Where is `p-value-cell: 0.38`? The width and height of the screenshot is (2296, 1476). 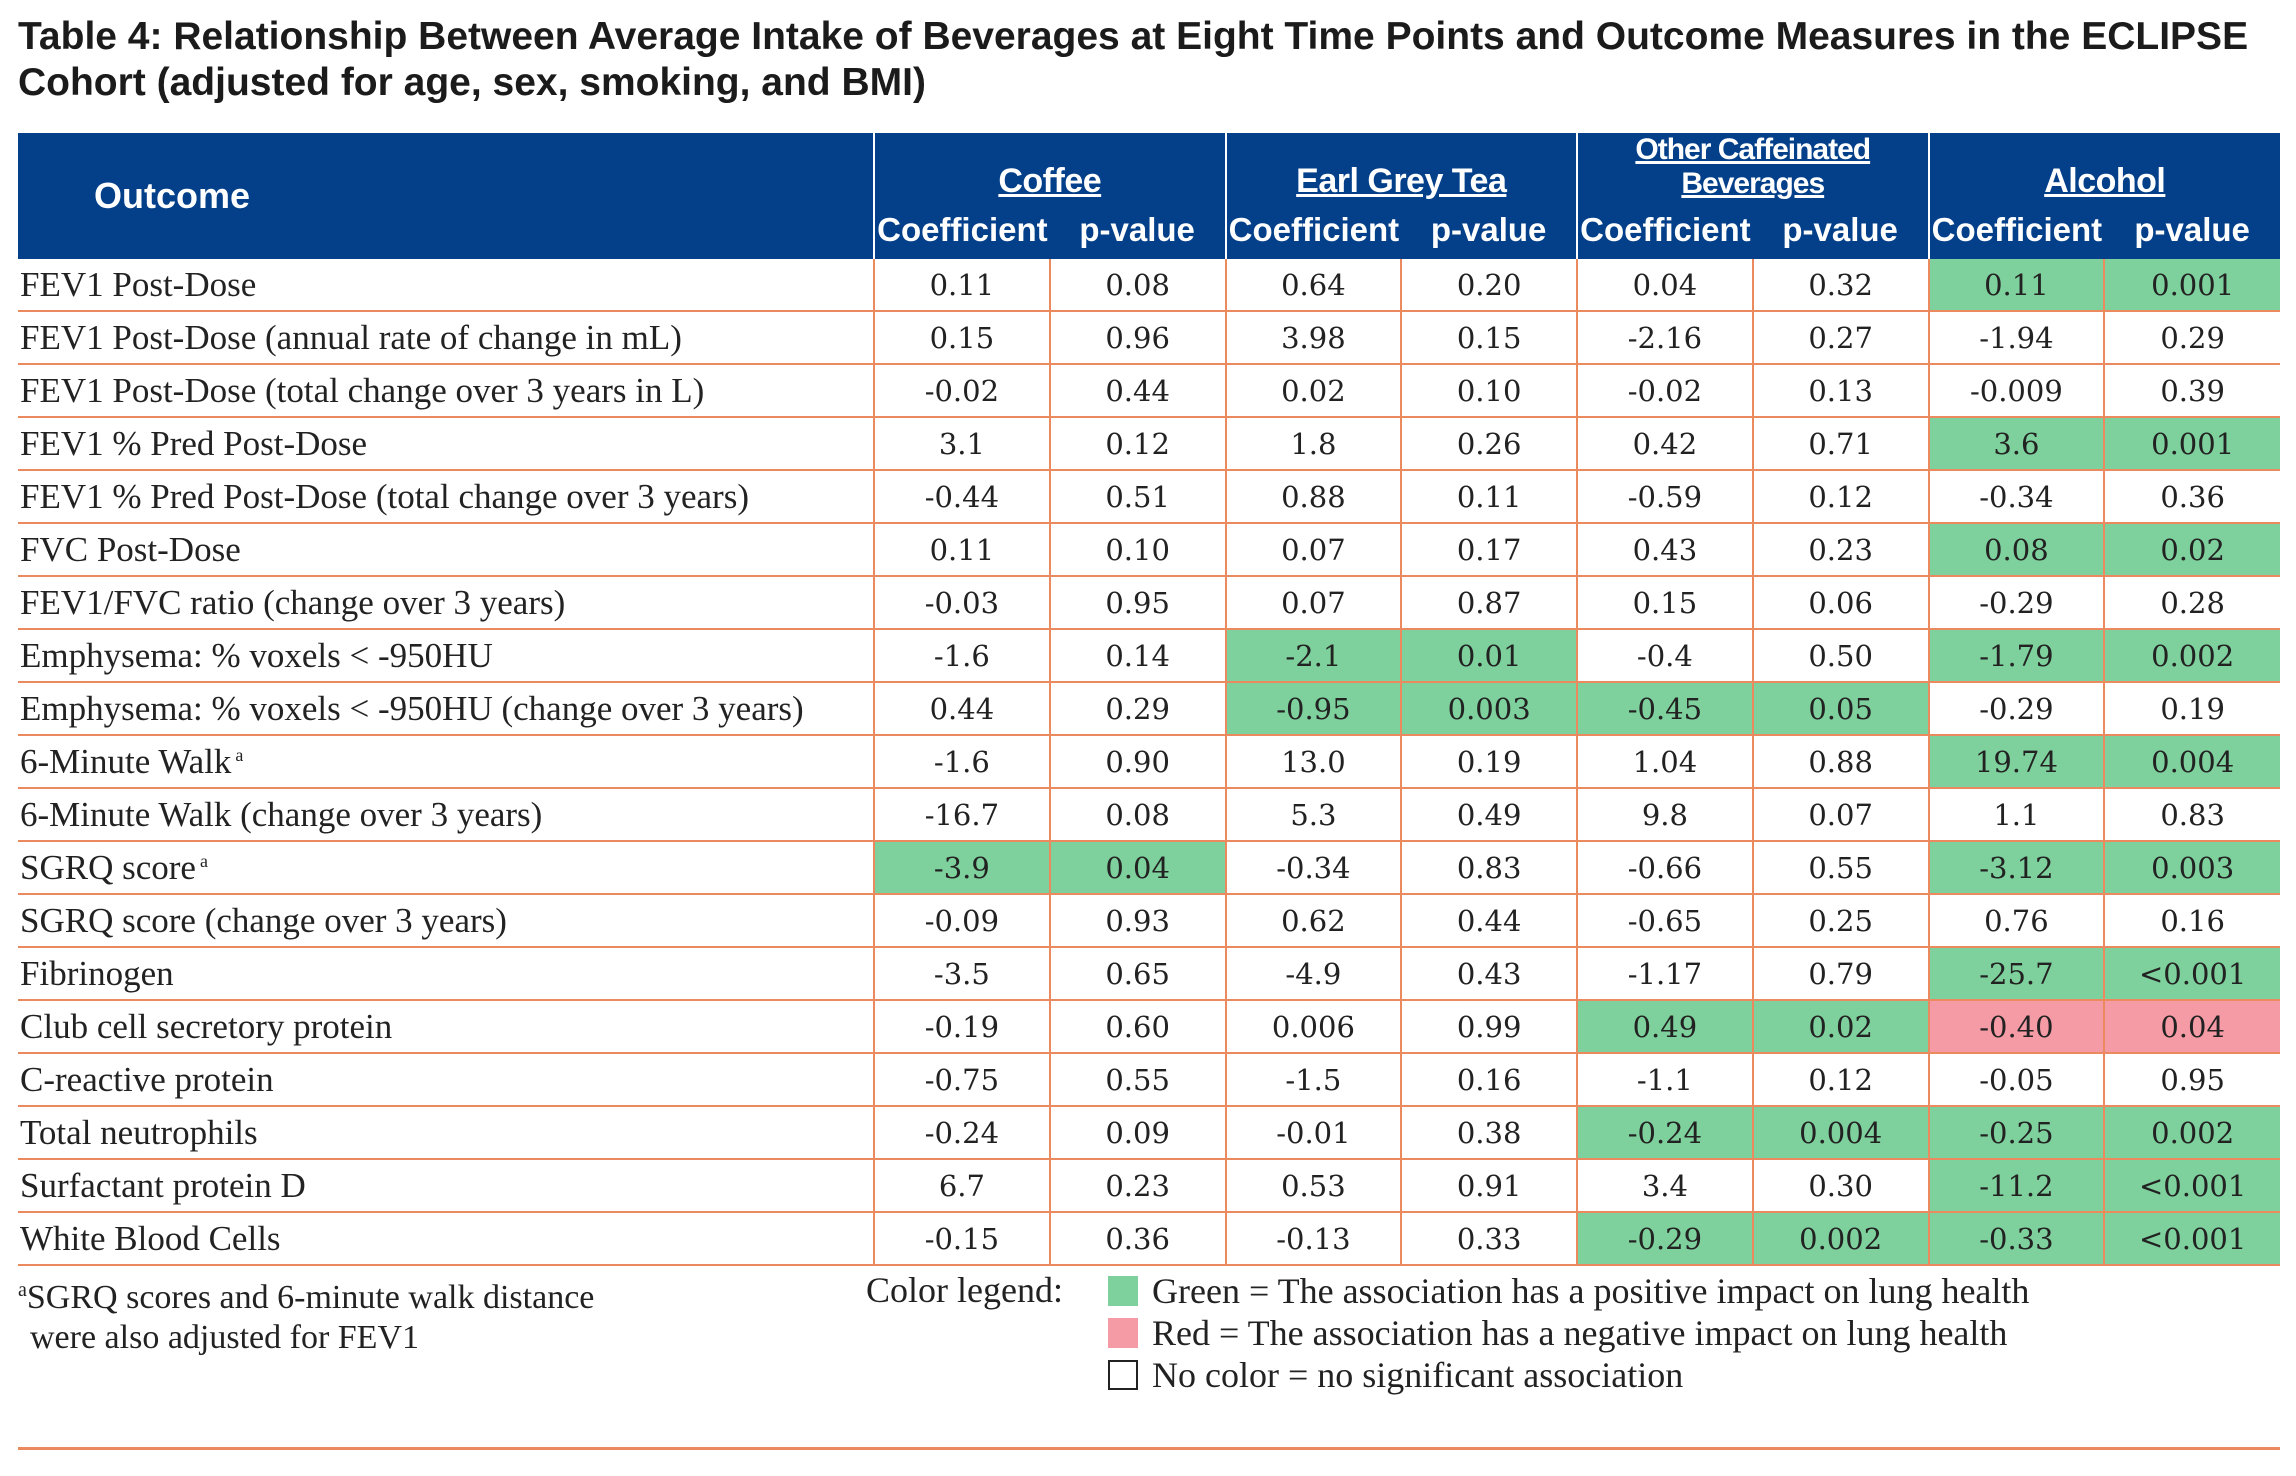 p-value-cell: 0.38 is located at coordinates (1489, 1133).